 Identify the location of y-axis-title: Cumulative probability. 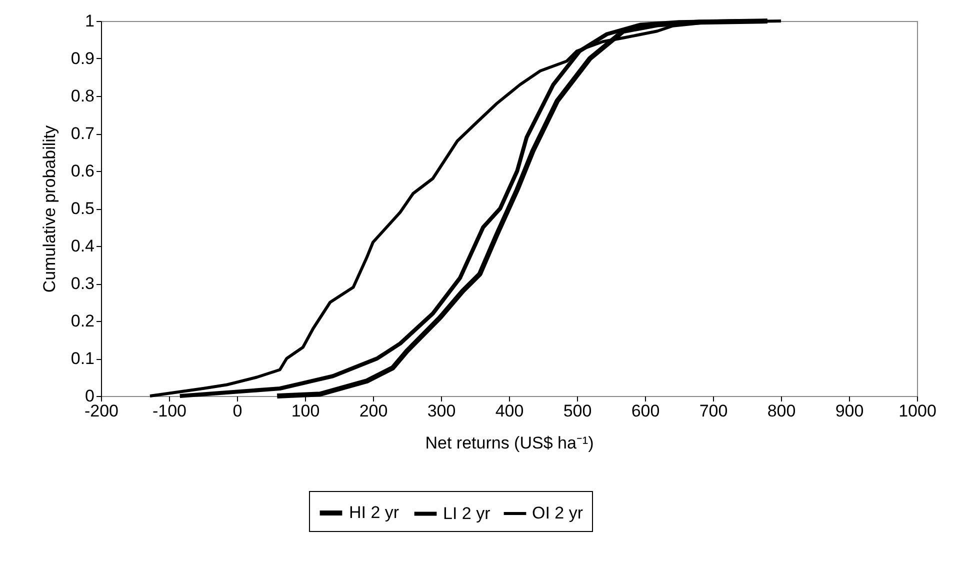
(49, 208).